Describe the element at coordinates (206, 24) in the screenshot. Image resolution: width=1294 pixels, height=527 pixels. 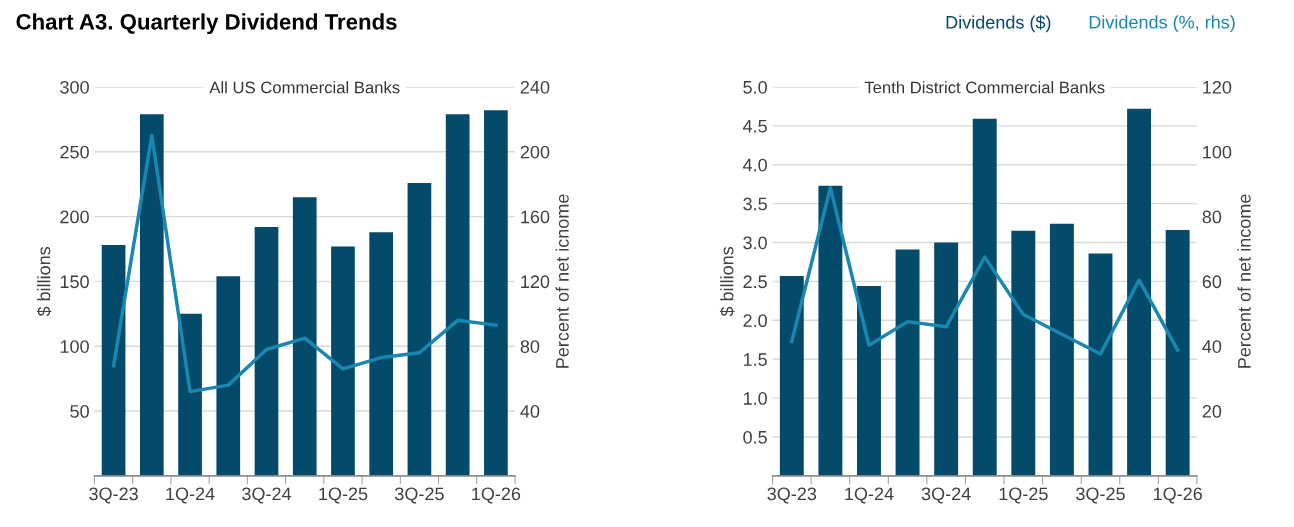
I see `chart-title: Chart A3. Quarterly Dividend Trends` at that location.